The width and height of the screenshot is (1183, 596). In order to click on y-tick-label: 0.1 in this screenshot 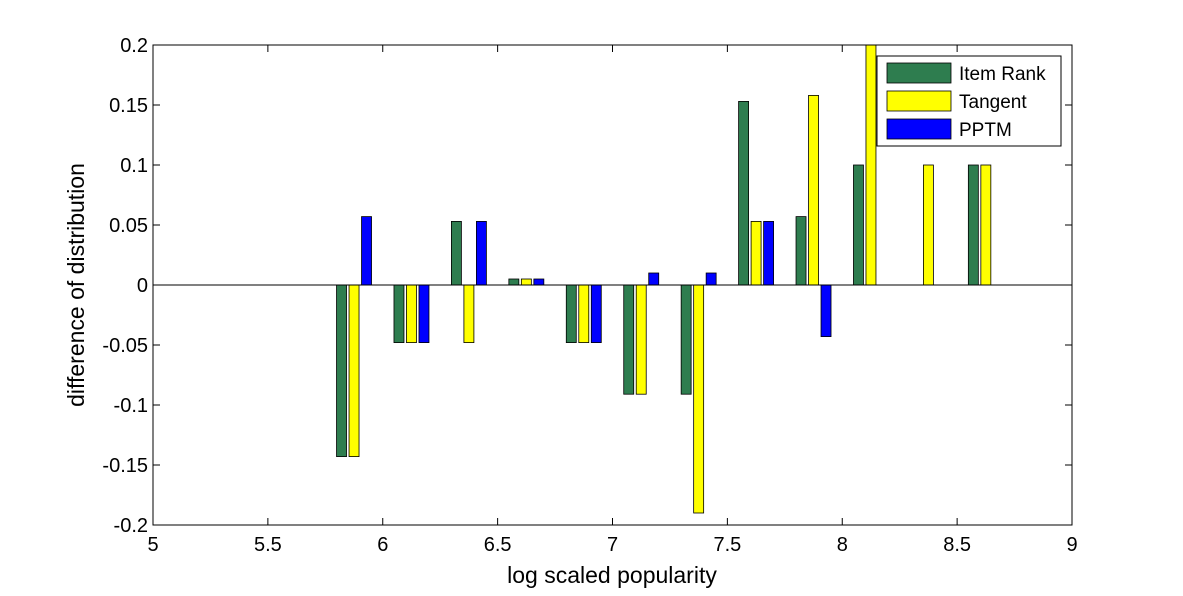, I will do `click(134, 166)`.